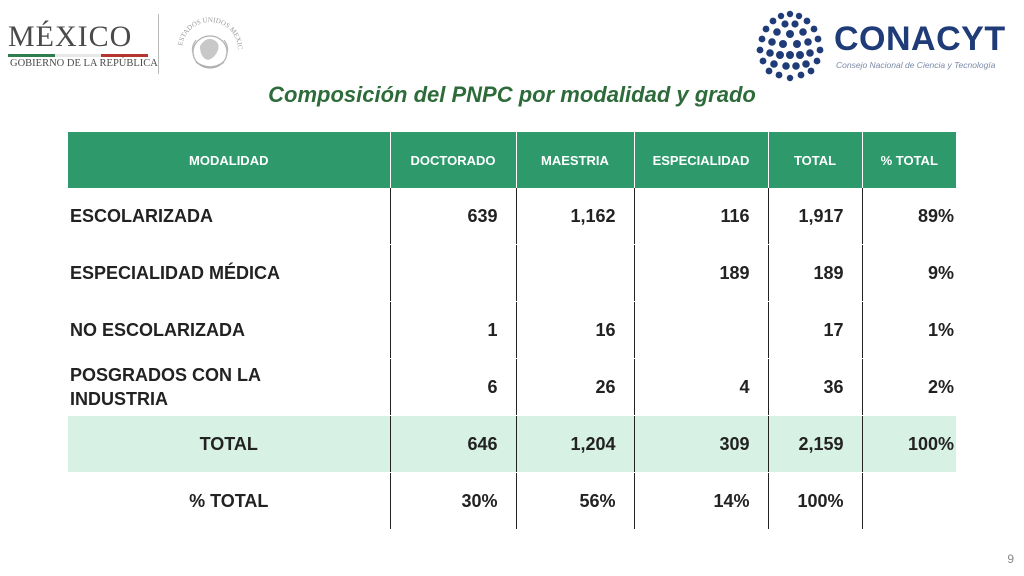  What do you see at coordinates (575, 273) in the screenshot?
I see `cell-maestria` at bounding box center [575, 273].